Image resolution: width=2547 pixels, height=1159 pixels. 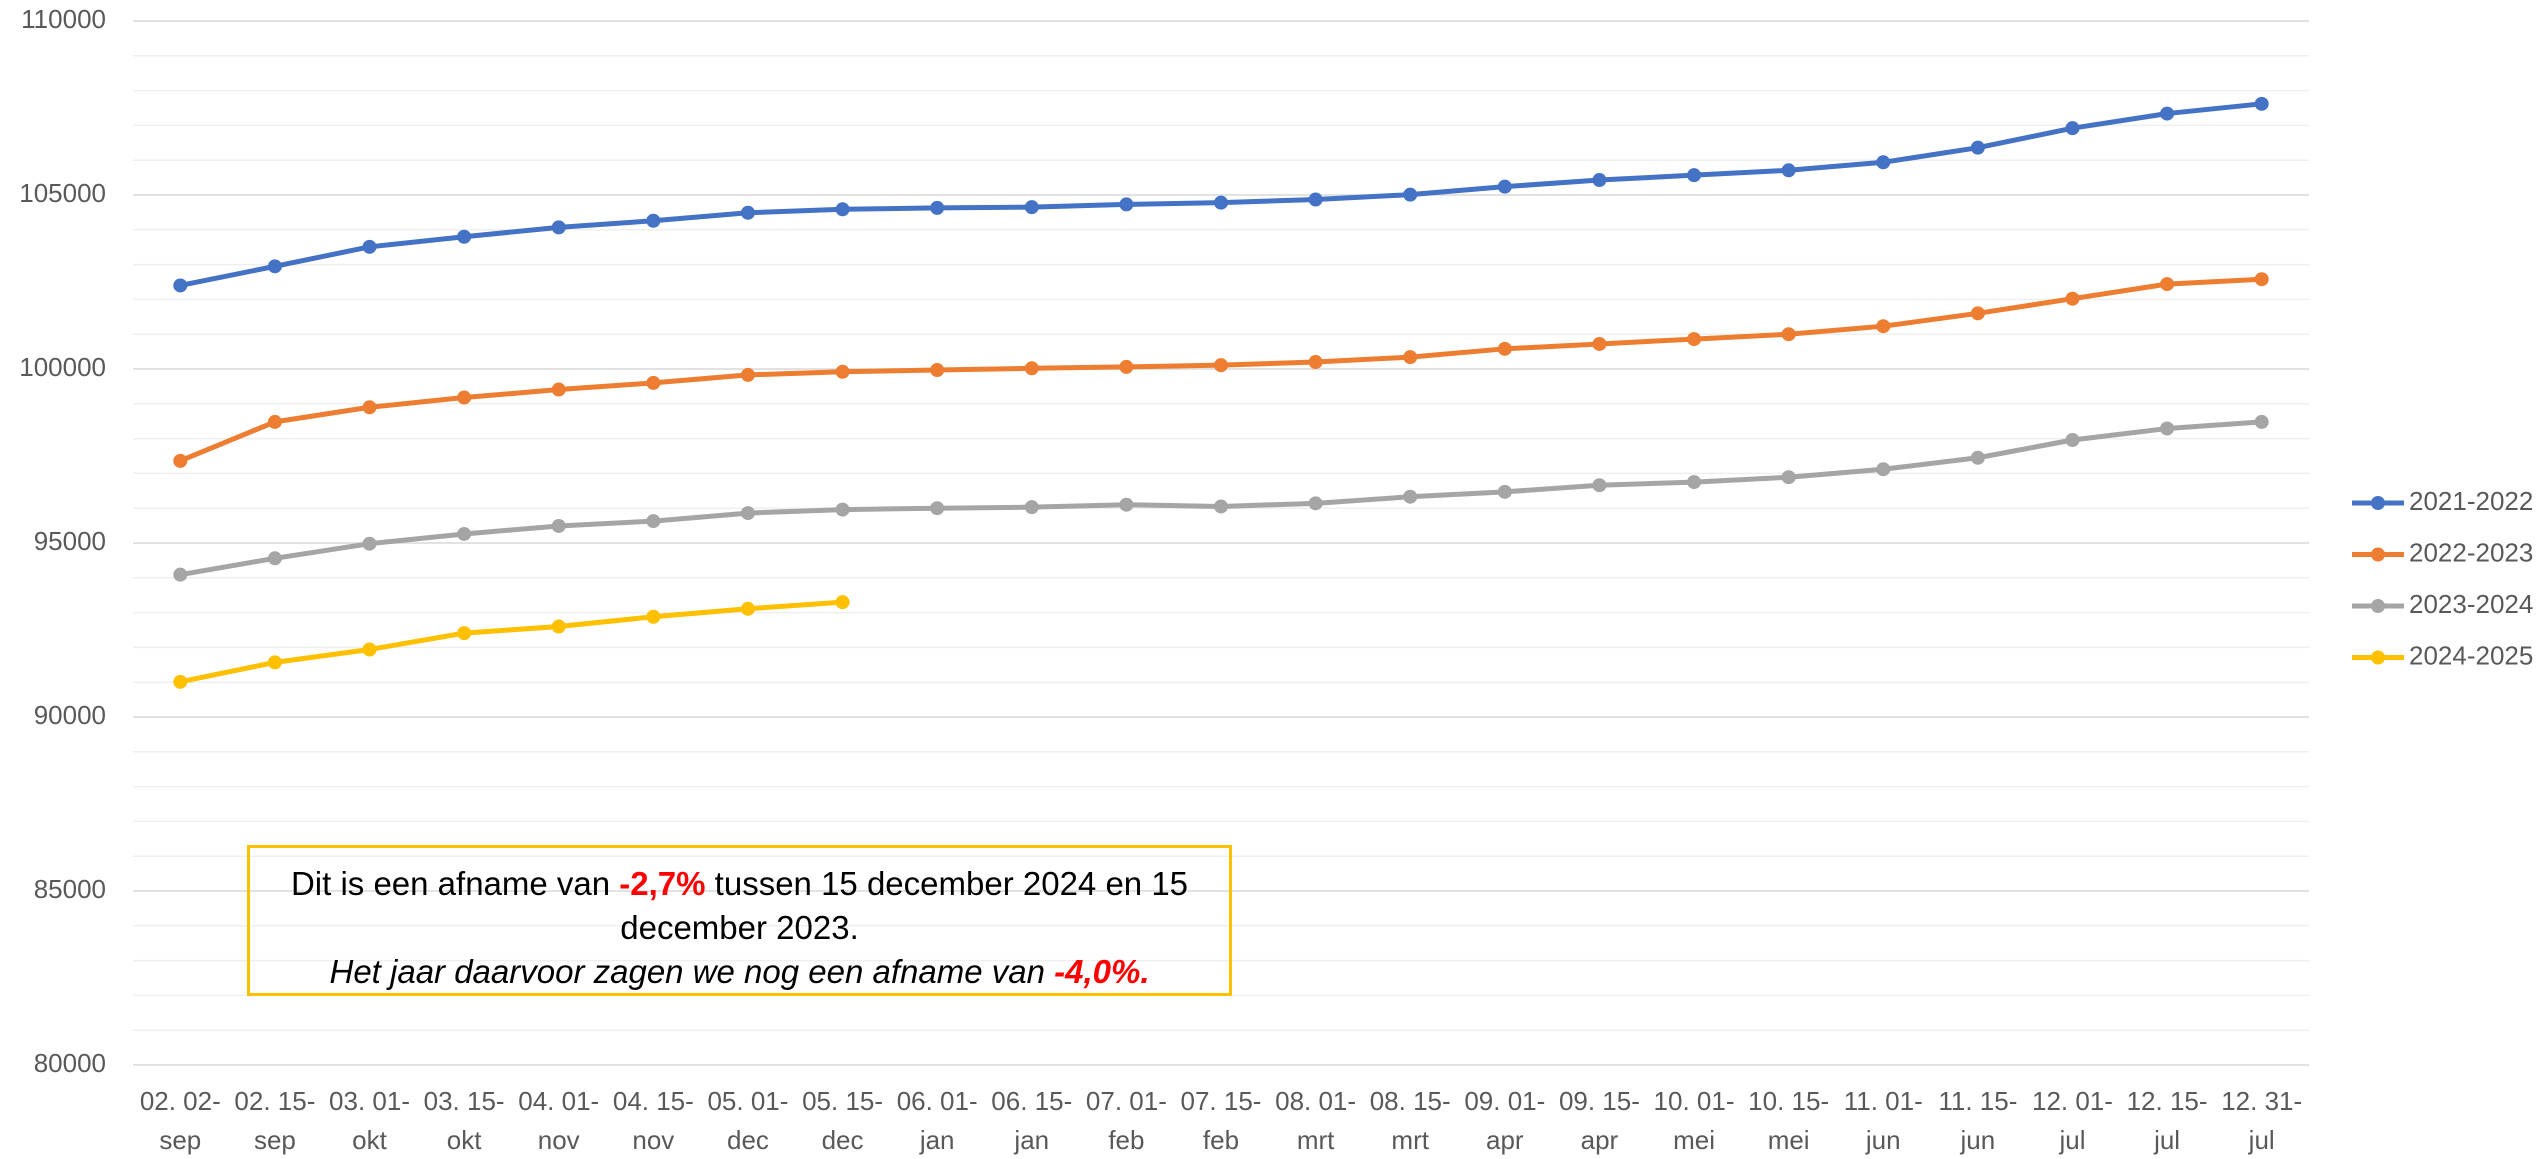 What do you see at coordinates (1102, 971) in the screenshot?
I see `annotation-highlight: -4,0%.` at bounding box center [1102, 971].